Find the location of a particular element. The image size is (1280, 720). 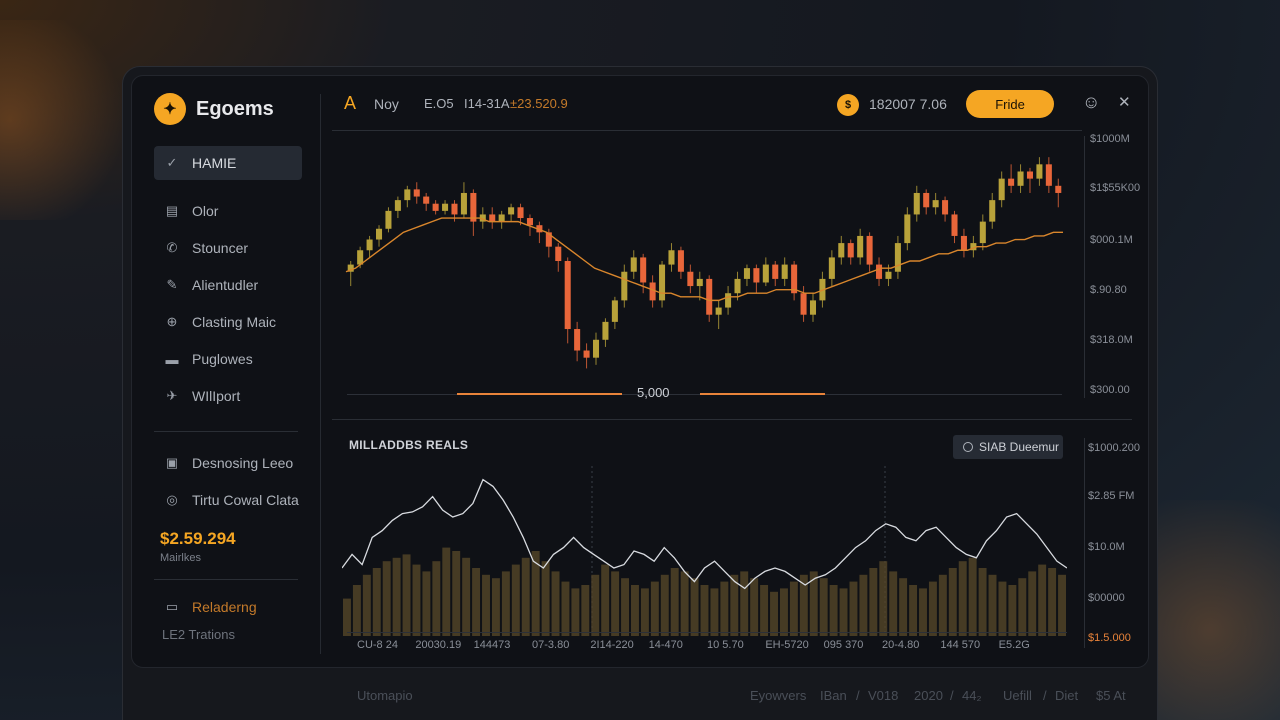

value-axis-label: $1000.200 is located at coordinates (1114, 448).